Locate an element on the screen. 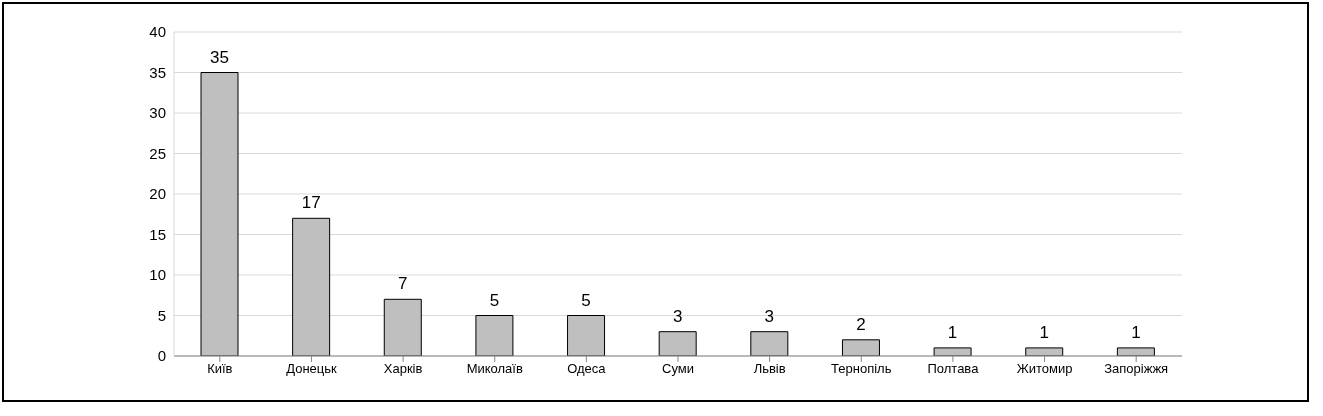 The image size is (1323, 416). x-tick-label: Київ is located at coordinates (220, 369).